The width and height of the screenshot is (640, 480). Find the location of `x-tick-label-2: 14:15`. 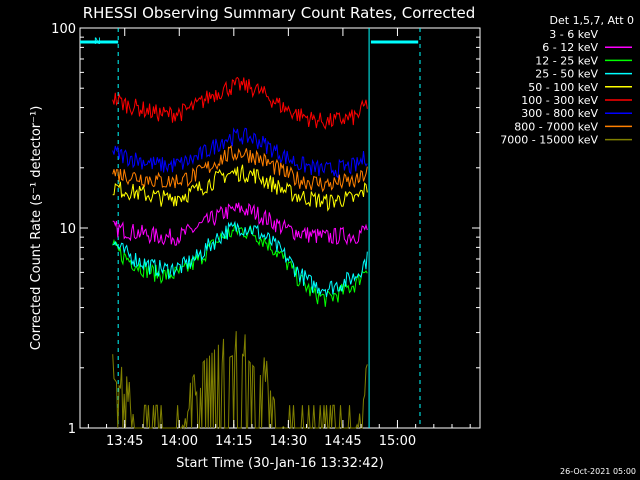

x-tick-label-2: 14:15 is located at coordinates (233, 441).